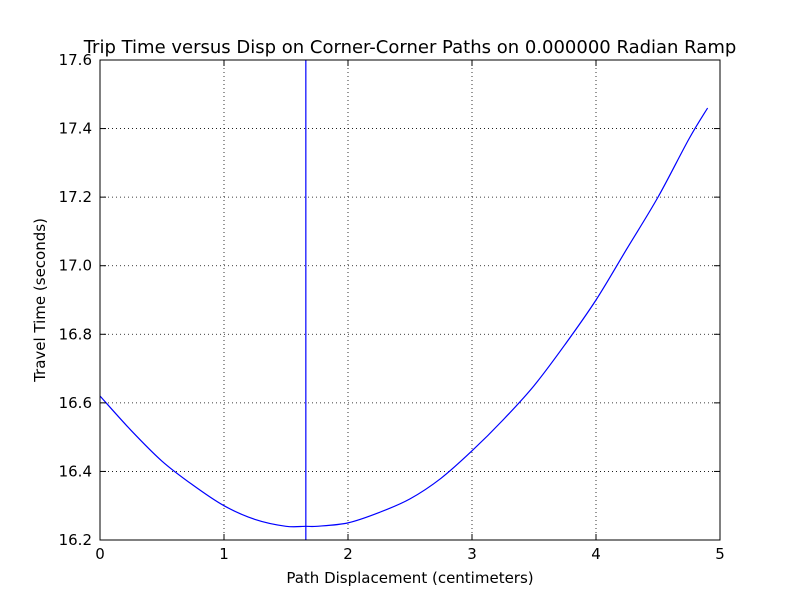 The height and width of the screenshot is (600, 800). I want to click on y-tick-label: 16.6, so click(75, 403).